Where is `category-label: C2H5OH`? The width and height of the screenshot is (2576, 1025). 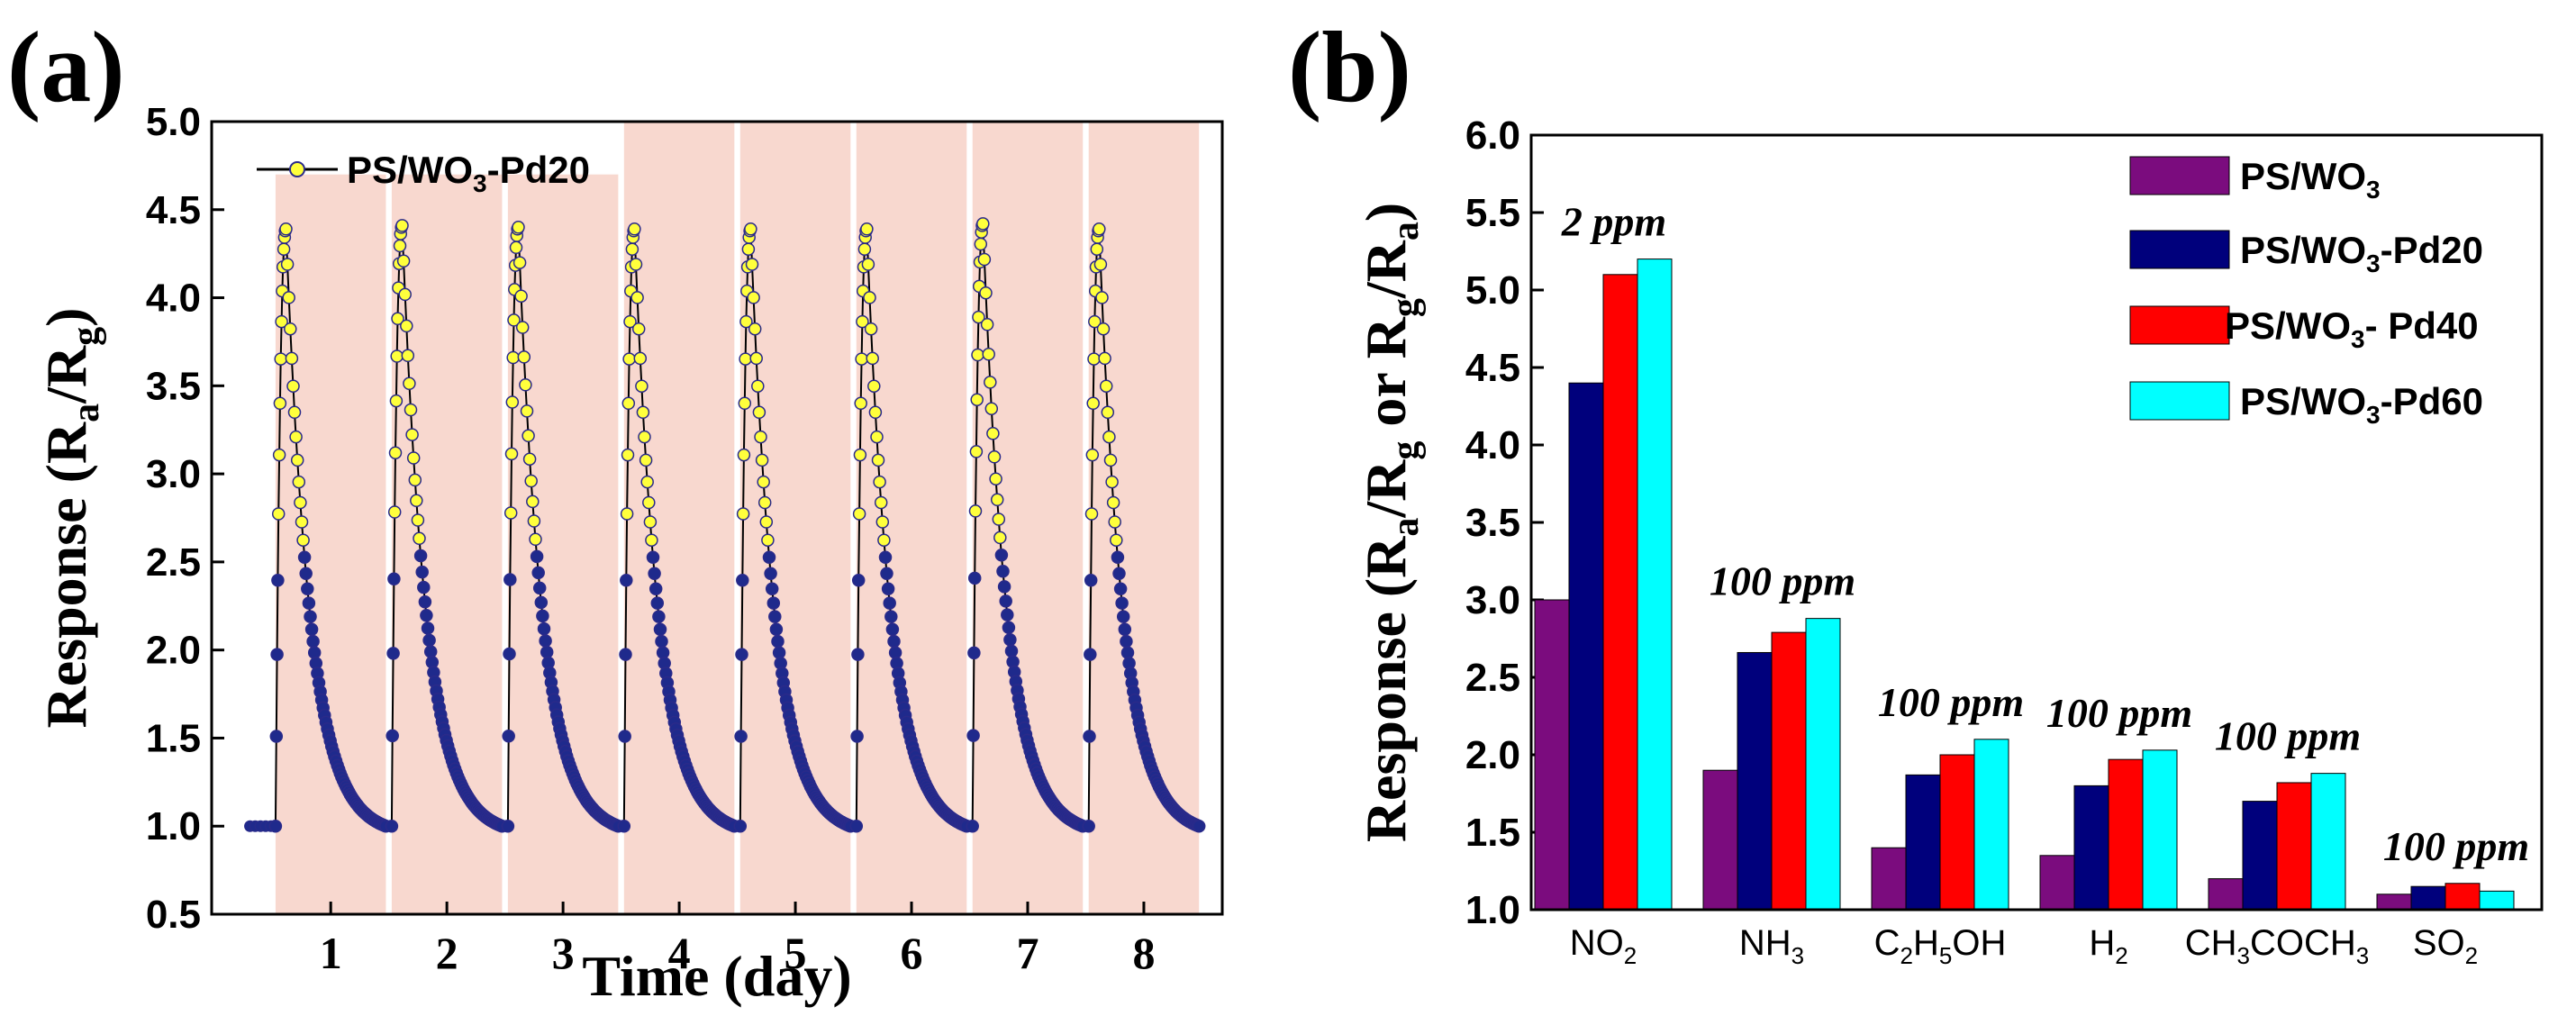 category-label: C2H5OH is located at coordinates (1940, 946).